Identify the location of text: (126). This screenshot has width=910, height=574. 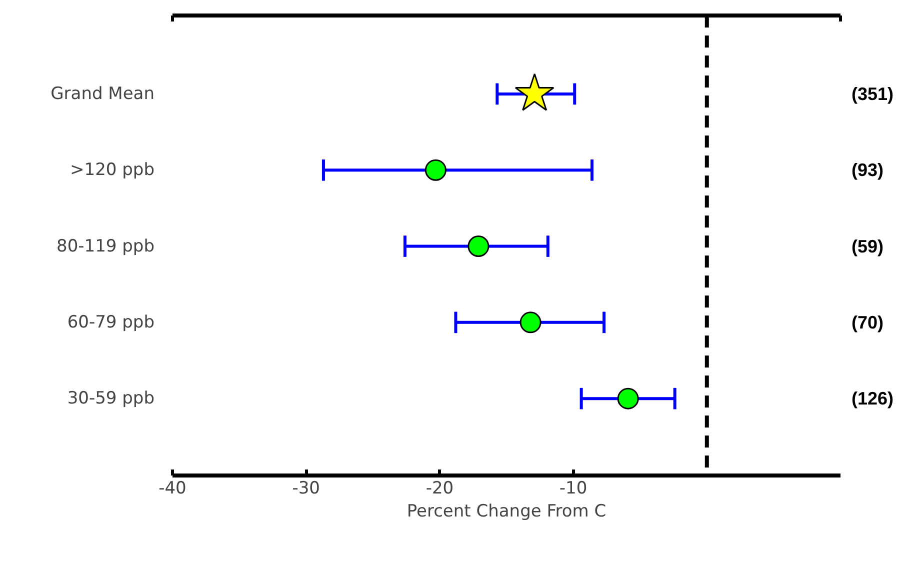
(873, 398).